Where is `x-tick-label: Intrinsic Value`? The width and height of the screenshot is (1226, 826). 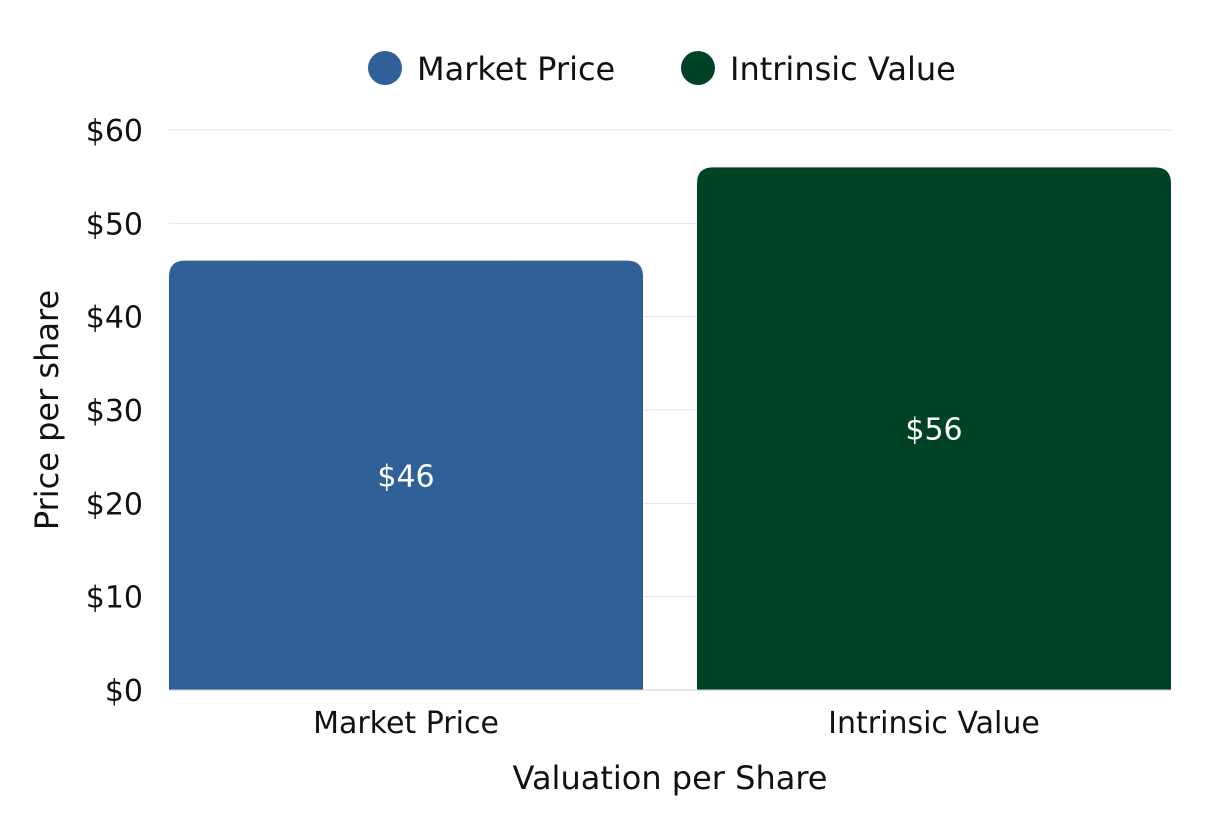
x-tick-label: Intrinsic Value is located at coordinates (934, 723).